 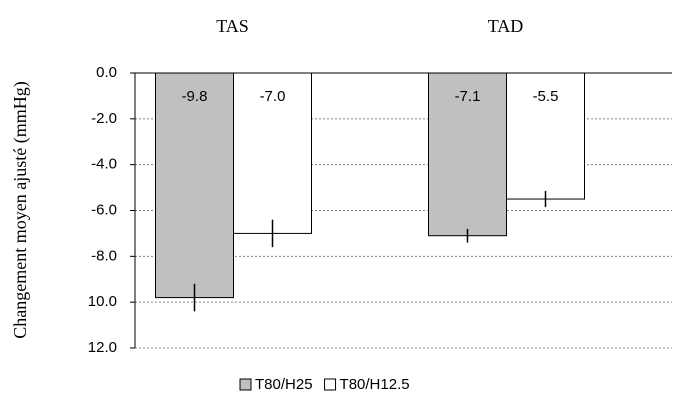 I want to click on data-label: -7.1, so click(x=468, y=96).